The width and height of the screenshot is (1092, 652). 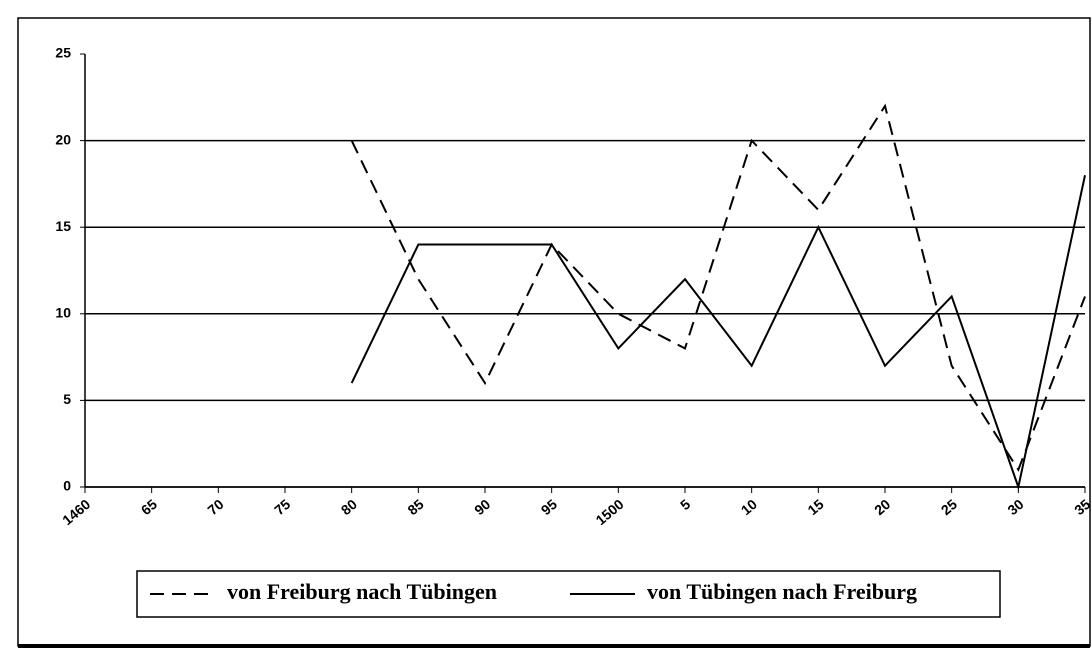 I want to click on x-tick-label: 1460, so click(x=76, y=512).